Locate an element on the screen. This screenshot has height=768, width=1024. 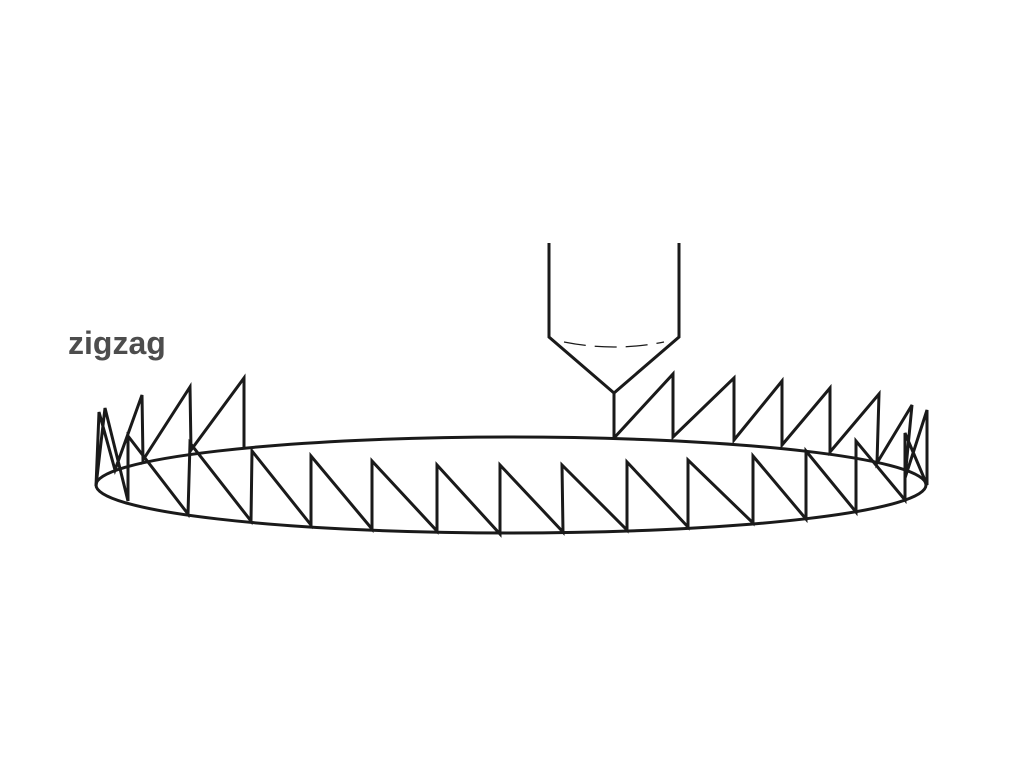
cutter-tool is located at coordinates (614, 340).